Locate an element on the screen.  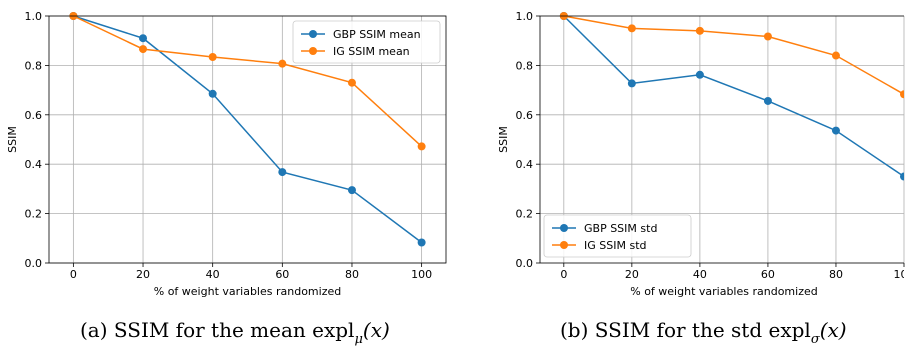
series-line-ig-ssim-mean is located at coordinates (248, 81).